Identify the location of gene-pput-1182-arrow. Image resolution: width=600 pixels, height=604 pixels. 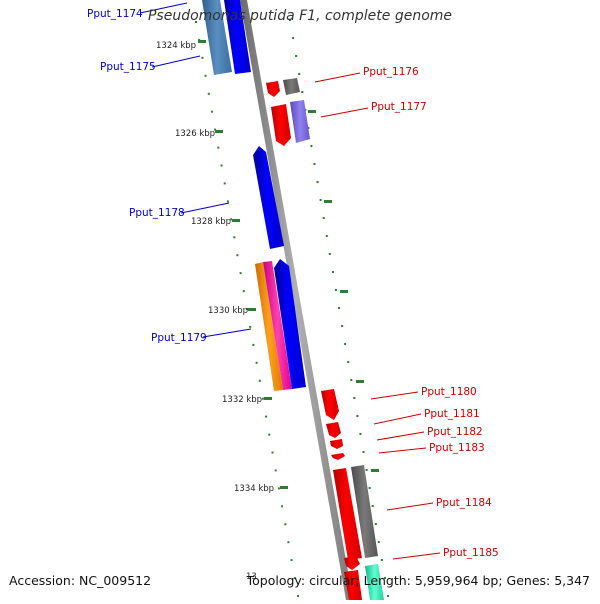
(336, 444).